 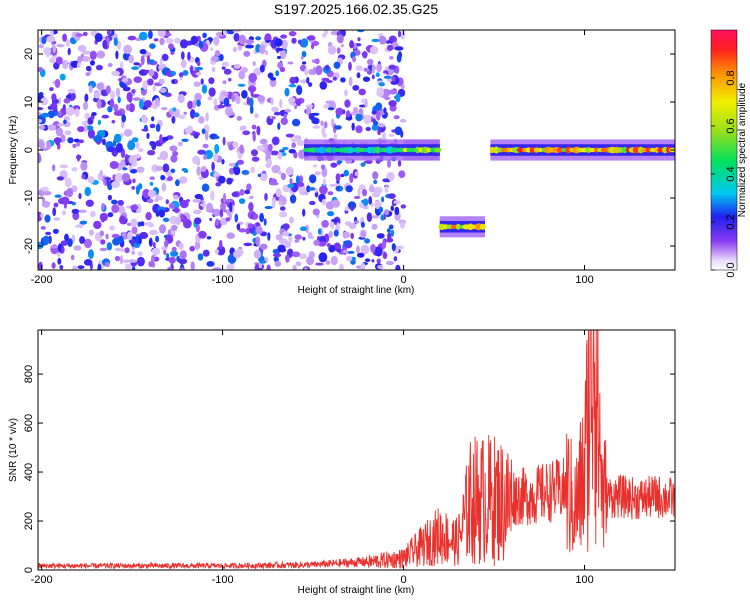 What do you see at coordinates (29, 472) in the screenshot?
I see `y-tick-label: 400` at bounding box center [29, 472].